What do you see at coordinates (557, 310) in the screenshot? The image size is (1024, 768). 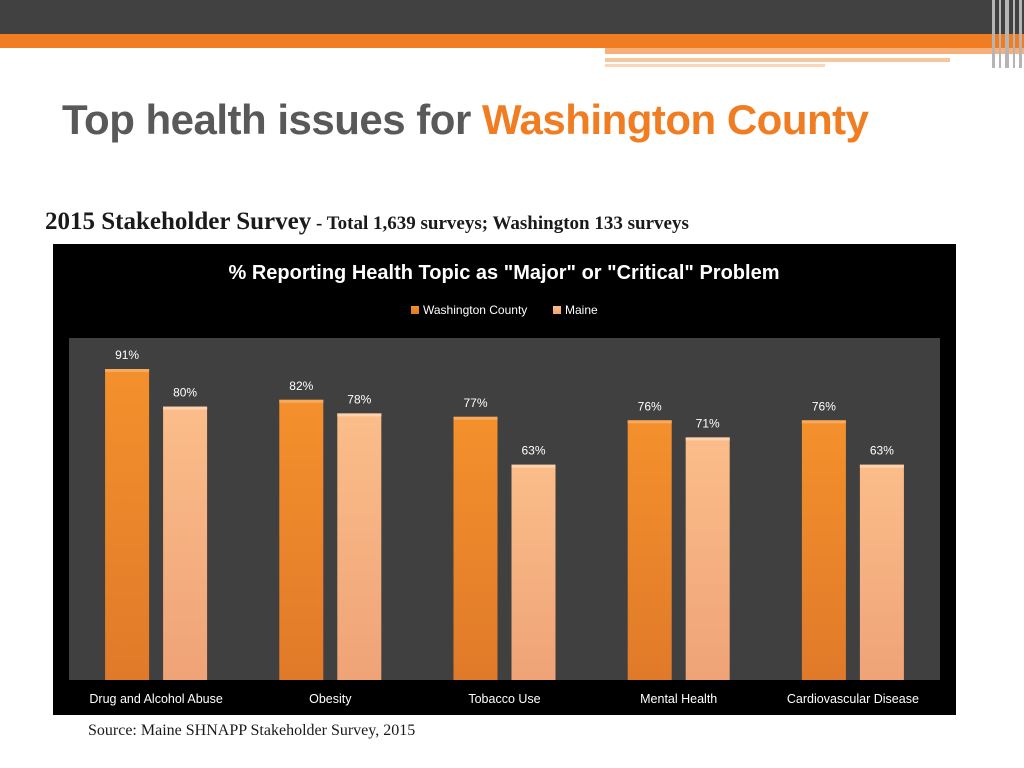 I see `legend-swatch-maine` at bounding box center [557, 310].